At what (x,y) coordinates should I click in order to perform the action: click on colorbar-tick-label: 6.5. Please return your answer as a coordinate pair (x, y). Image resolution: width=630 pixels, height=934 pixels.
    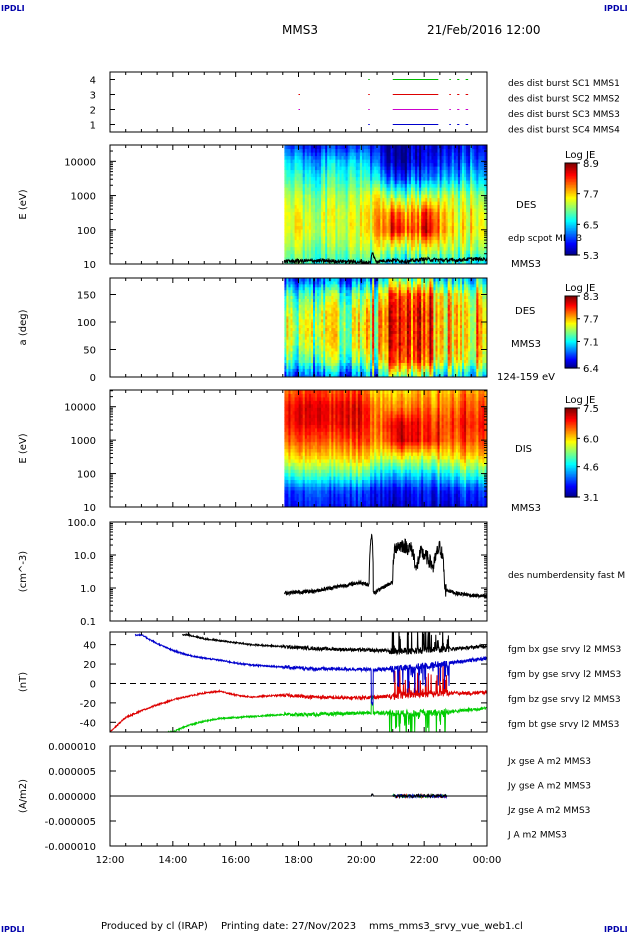
    Looking at the image, I should click on (591, 225).